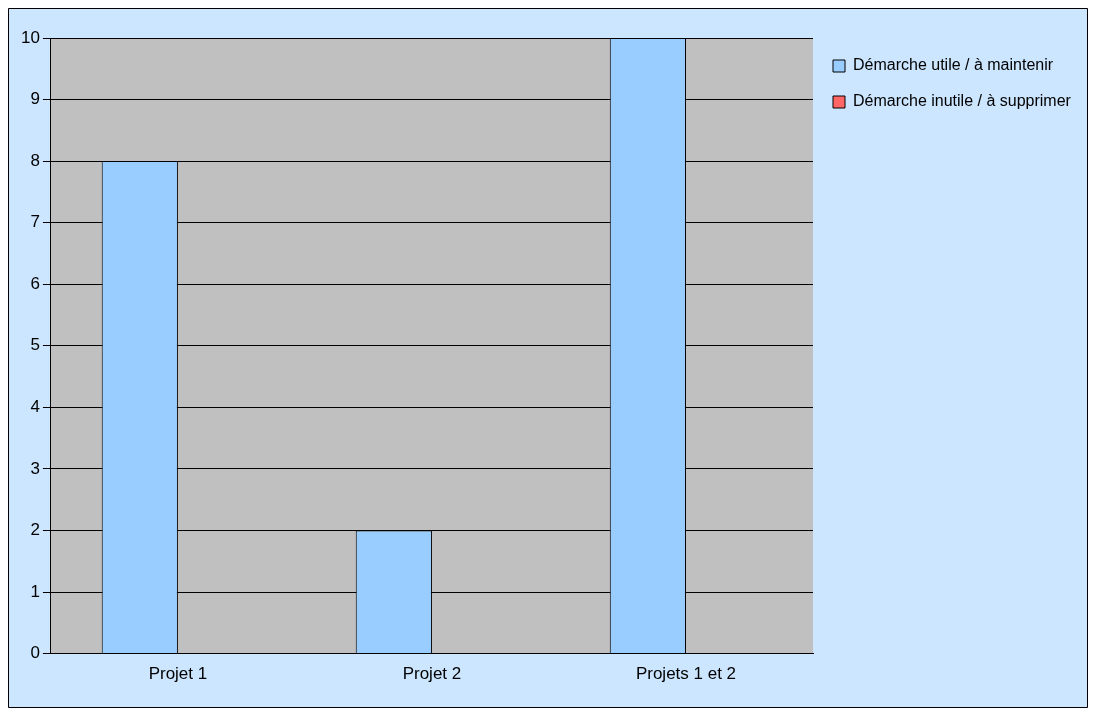  What do you see at coordinates (35, 407) in the screenshot?
I see `y-tick-label: 4` at bounding box center [35, 407].